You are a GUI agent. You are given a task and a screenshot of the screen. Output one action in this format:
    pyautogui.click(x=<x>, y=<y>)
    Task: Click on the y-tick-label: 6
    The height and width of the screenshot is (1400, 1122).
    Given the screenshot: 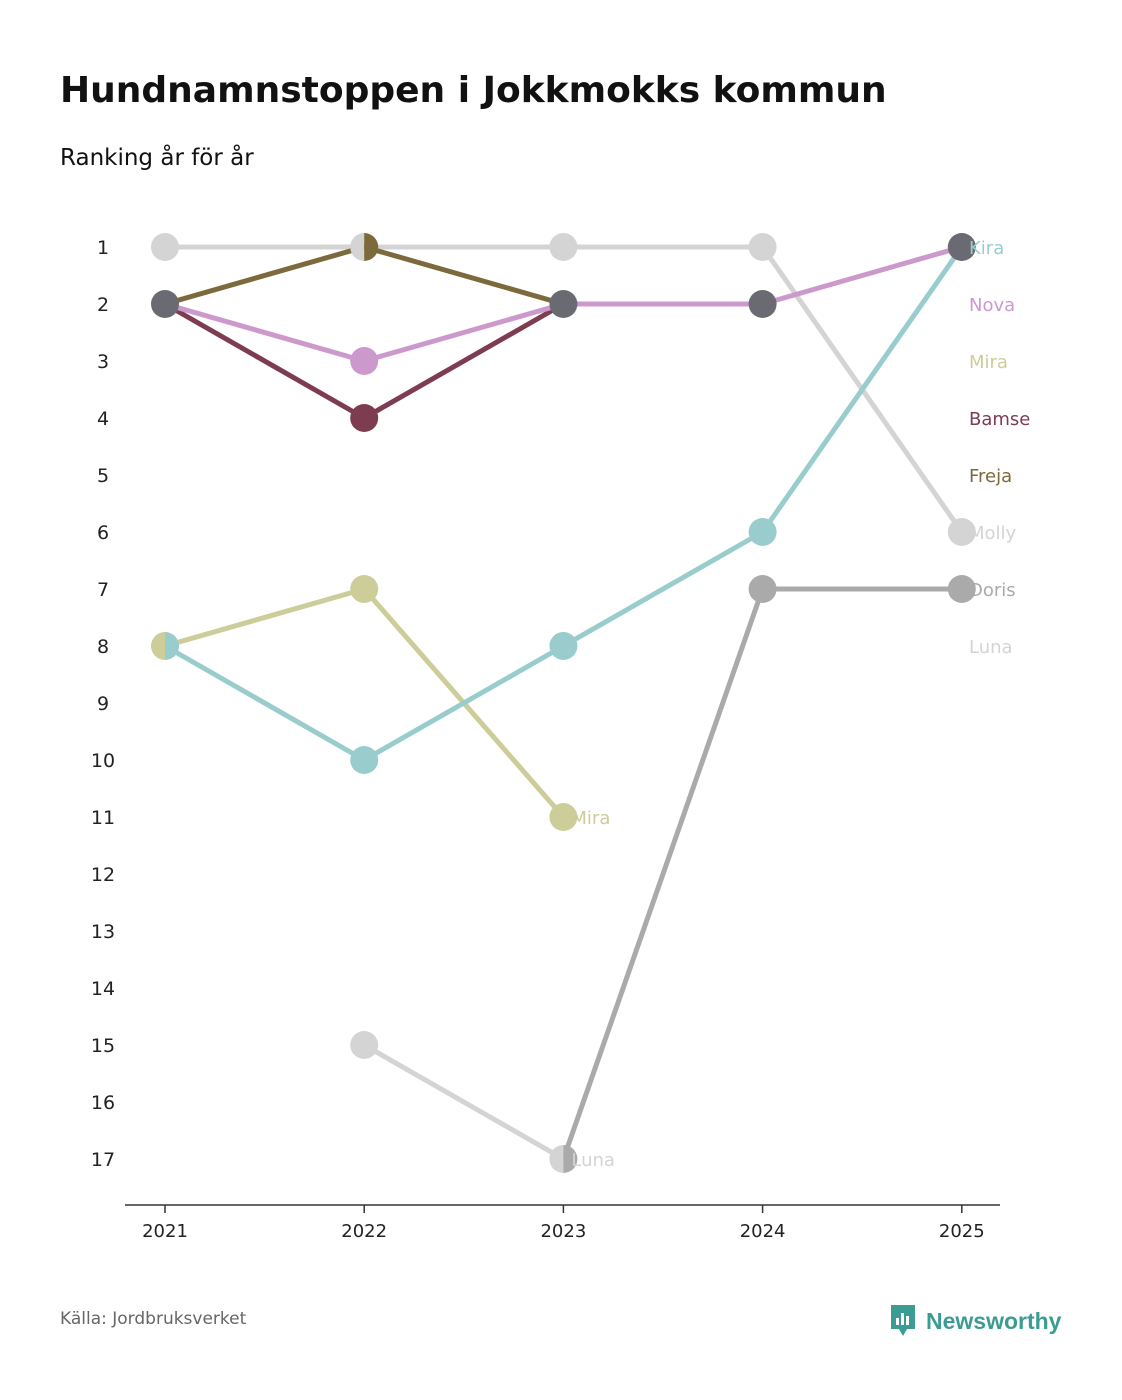 What is the action you would take?
    pyautogui.click(x=103, y=533)
    